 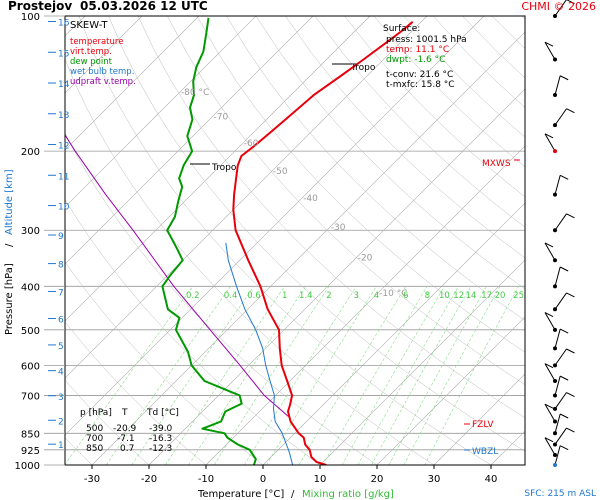 I want to click on temperature-tick-label: 10, so click(x=320, y=479).